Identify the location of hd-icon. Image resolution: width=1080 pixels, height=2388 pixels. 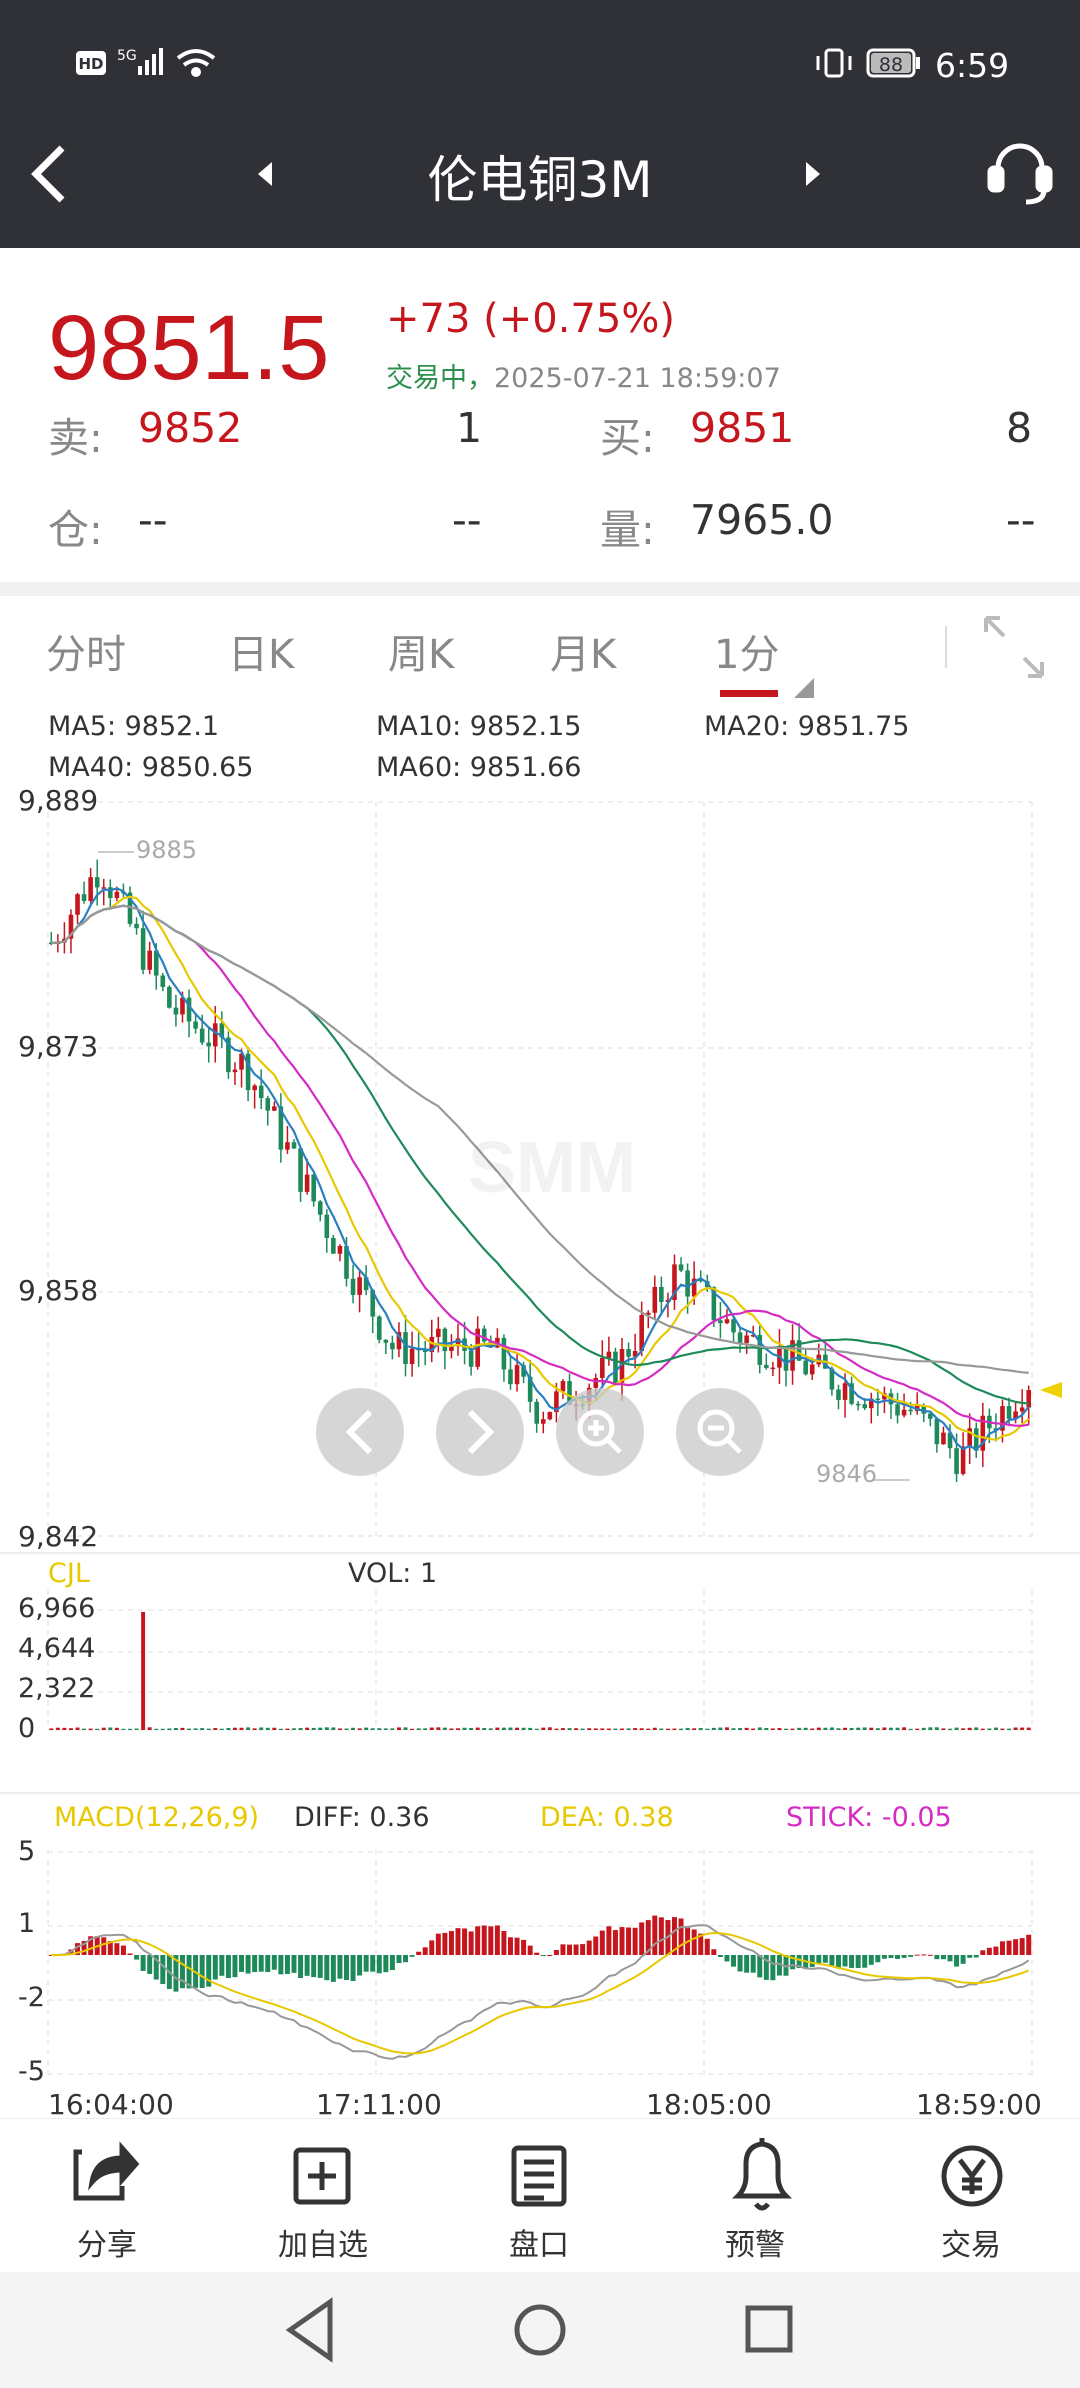
(91, 63).